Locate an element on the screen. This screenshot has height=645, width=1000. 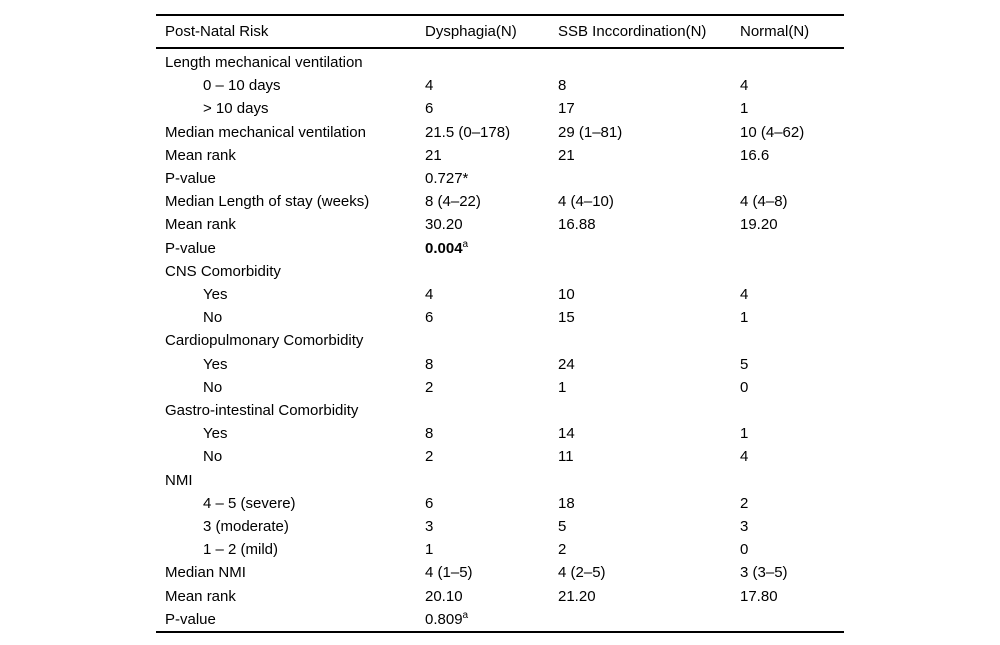
table-row: No 2 1 0 is located at coordinates (500, 387).